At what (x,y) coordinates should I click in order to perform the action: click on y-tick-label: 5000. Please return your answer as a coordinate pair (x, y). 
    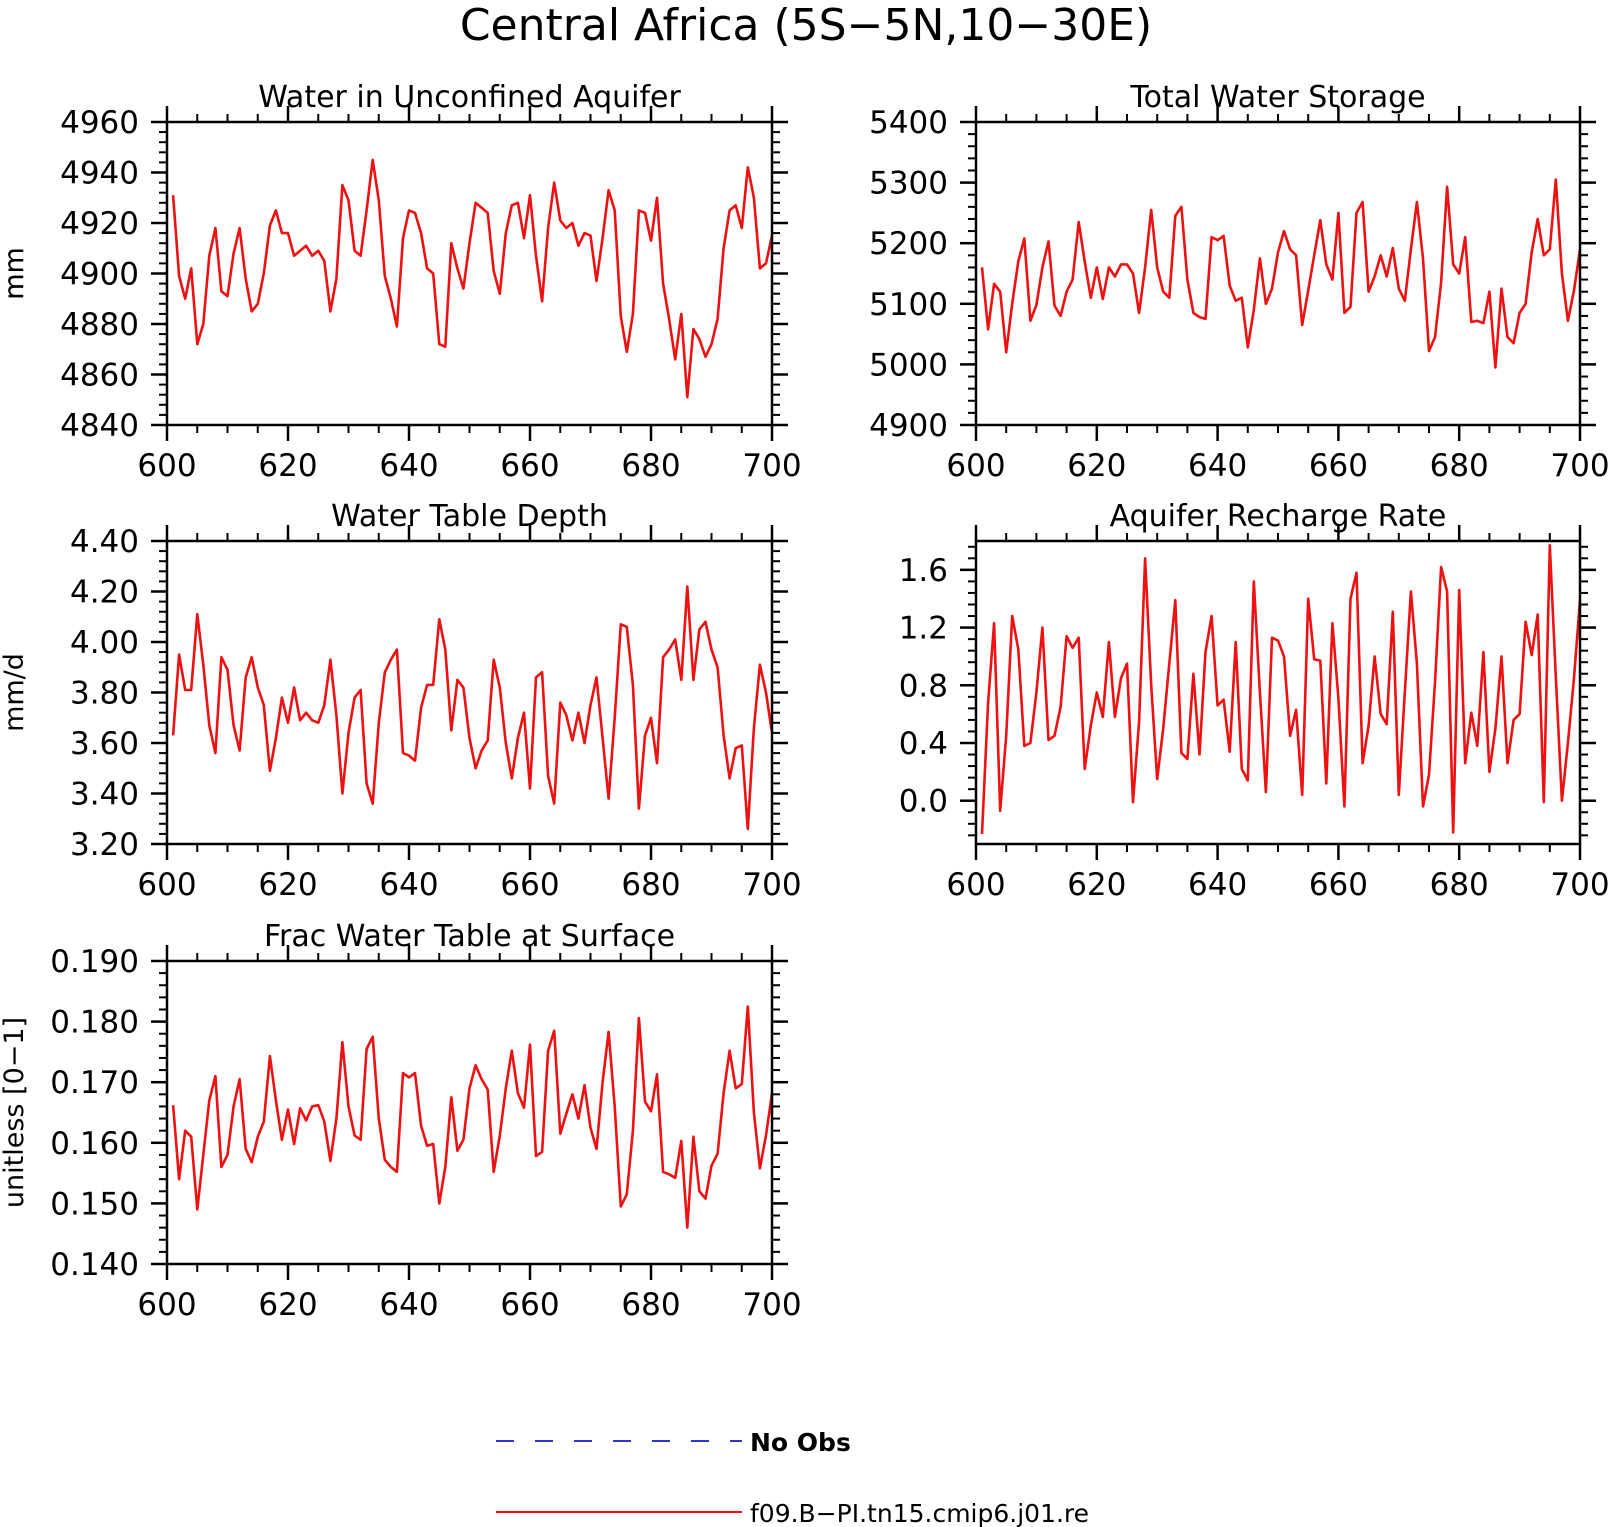
    Looking at the image, I should click on (908, 365).